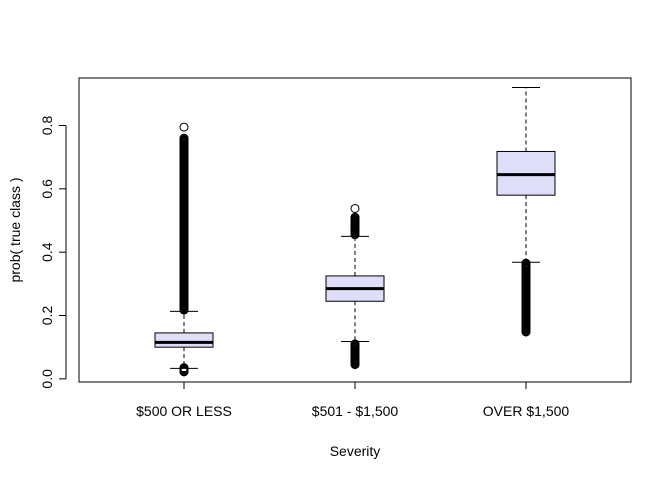 The image size is (672, 480). Describe the element at coordinates (355, 451) in the screenshot. I see `x-axis-label: Severity` at that location.